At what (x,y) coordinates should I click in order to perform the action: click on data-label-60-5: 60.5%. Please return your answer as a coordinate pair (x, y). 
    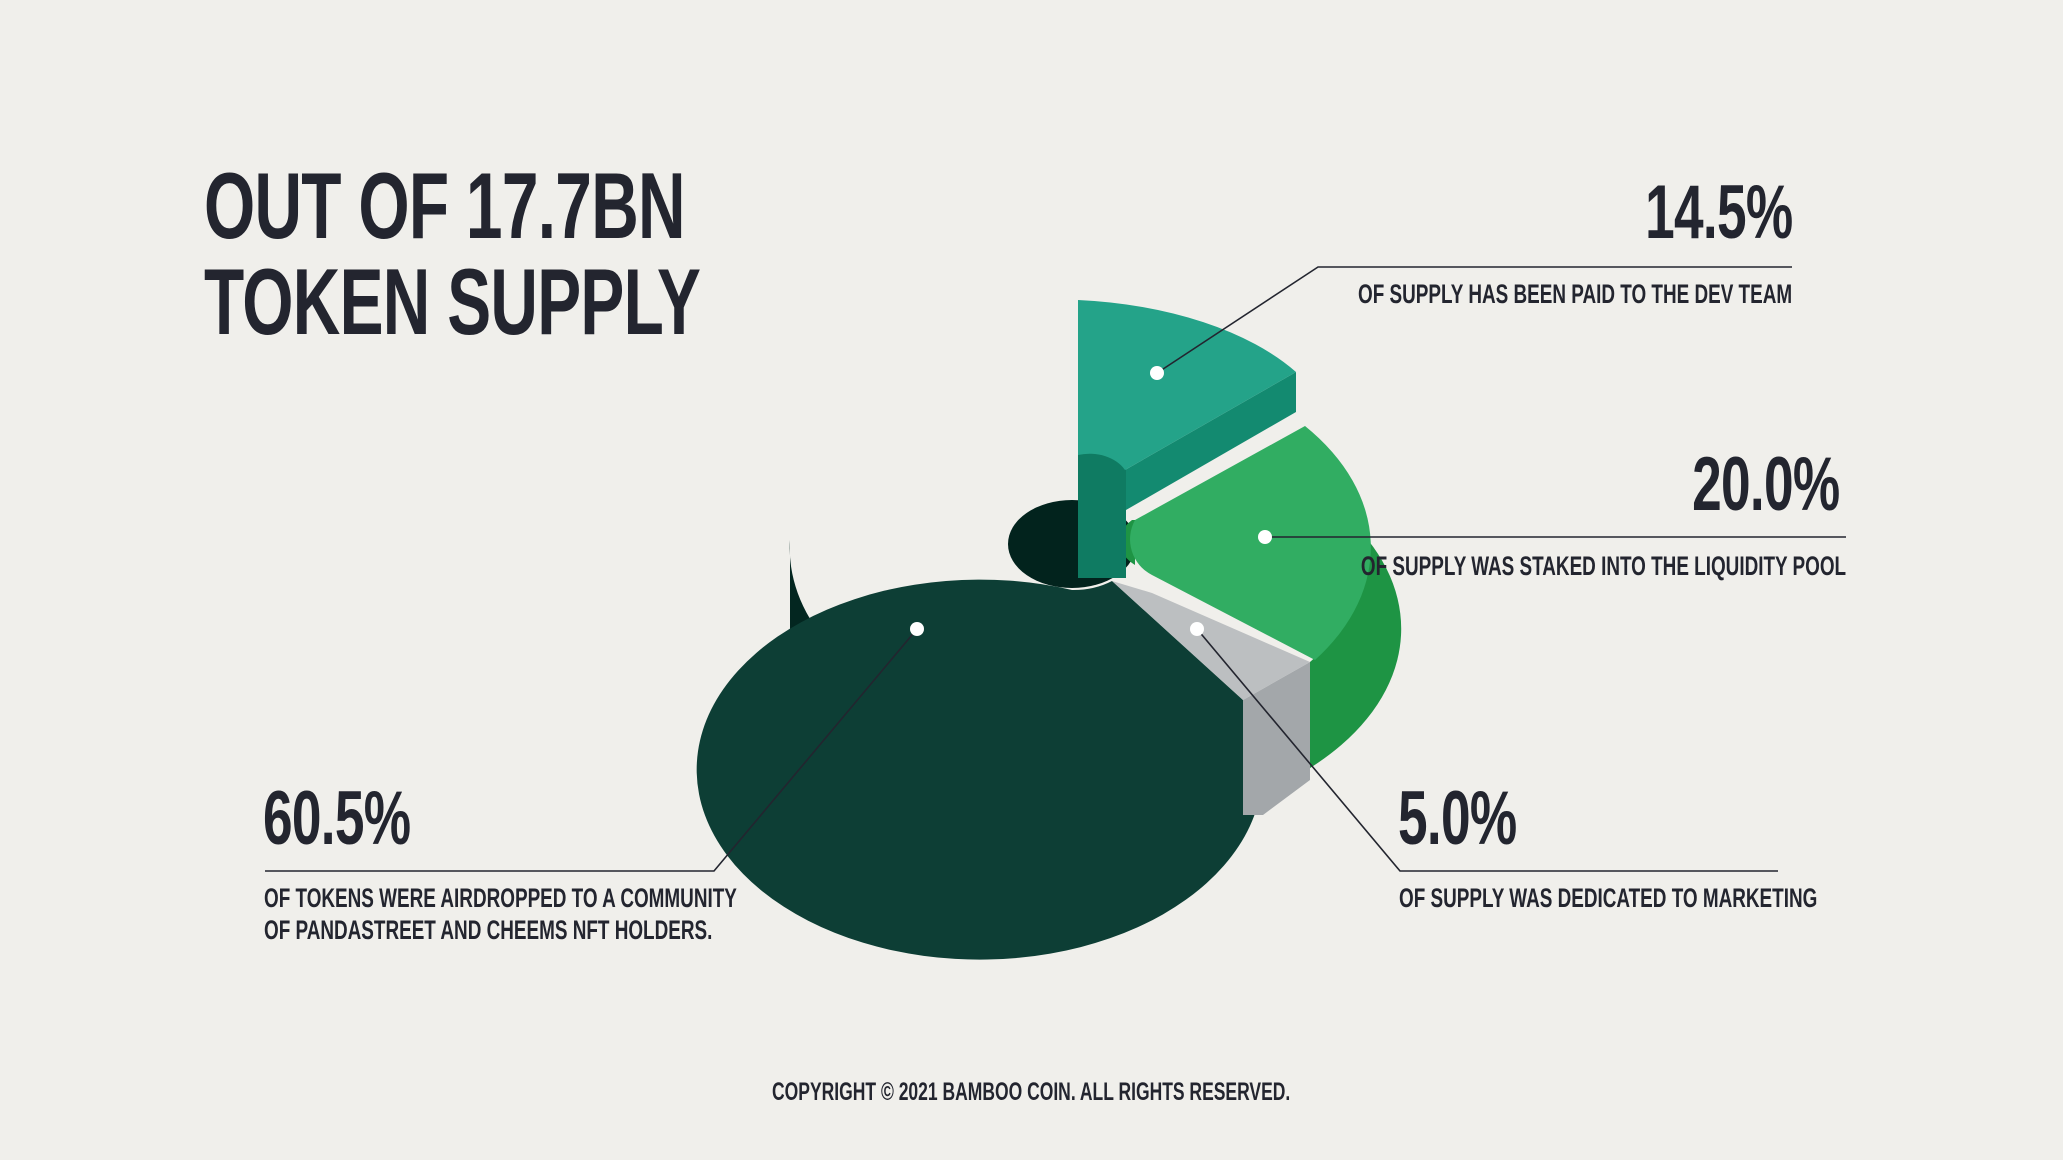
    Looking at the image, I should click on (337, 818).